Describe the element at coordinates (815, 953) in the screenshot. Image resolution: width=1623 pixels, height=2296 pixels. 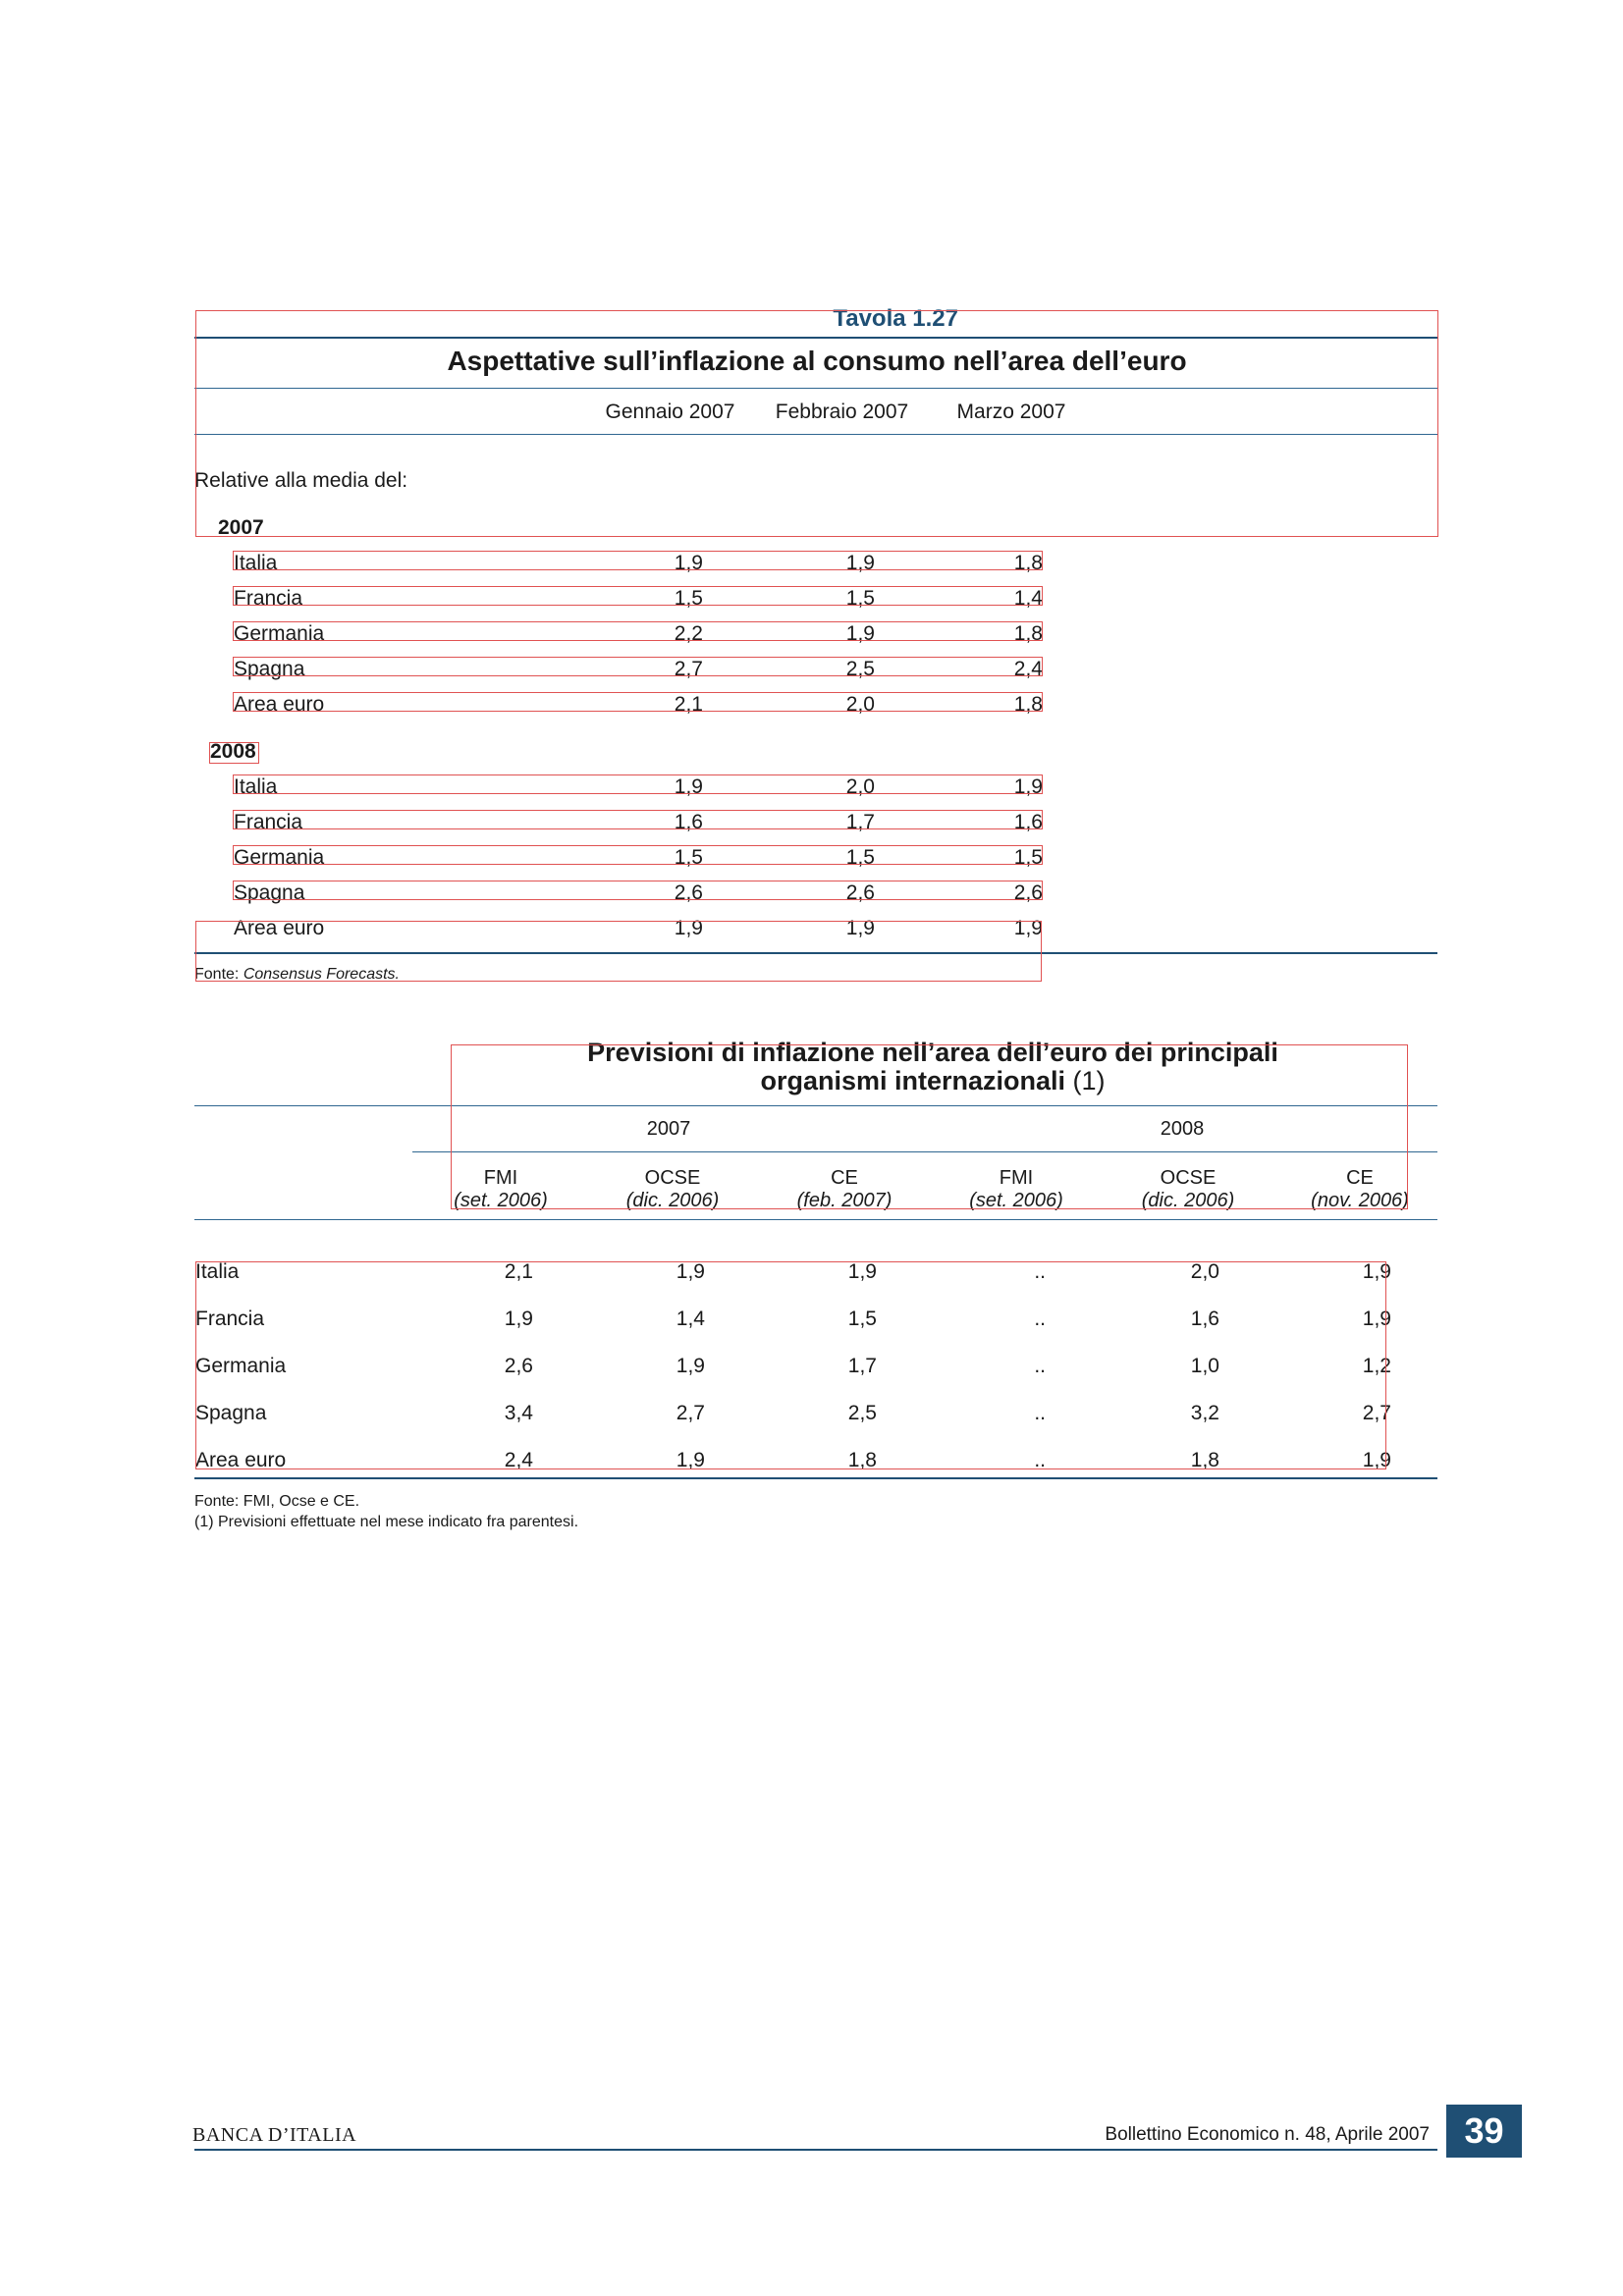
I see `table1-bottom-rule` at that location.